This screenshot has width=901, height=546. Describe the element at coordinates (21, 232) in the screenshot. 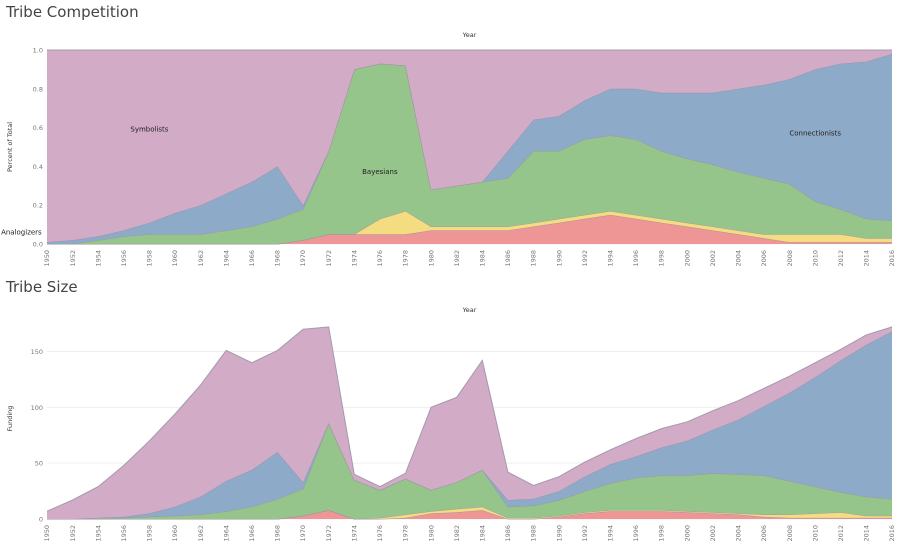

I see `series-annotation: Analogizers` at that location.